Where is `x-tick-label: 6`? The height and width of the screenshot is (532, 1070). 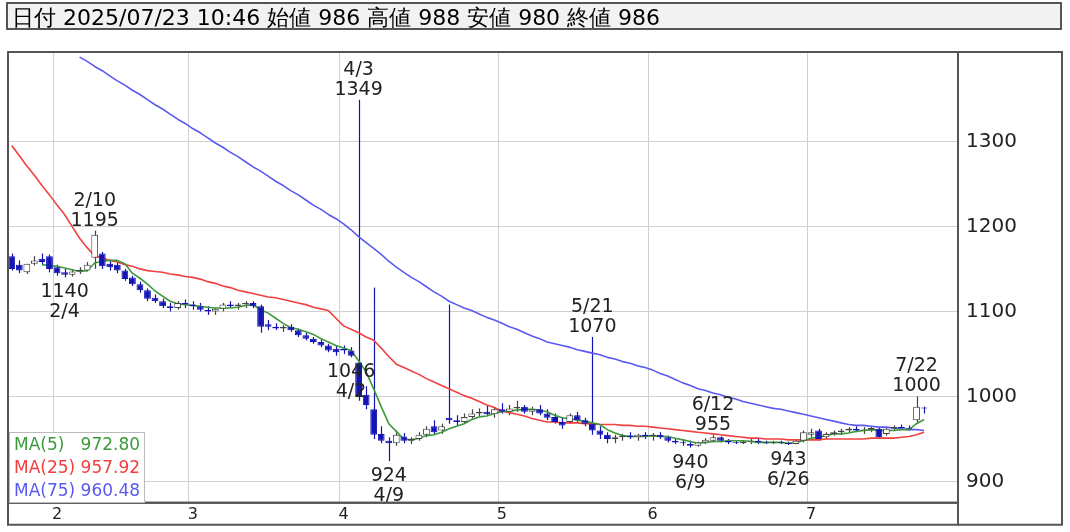
x-tick-label: 6 is located at coordinates (652, 513).